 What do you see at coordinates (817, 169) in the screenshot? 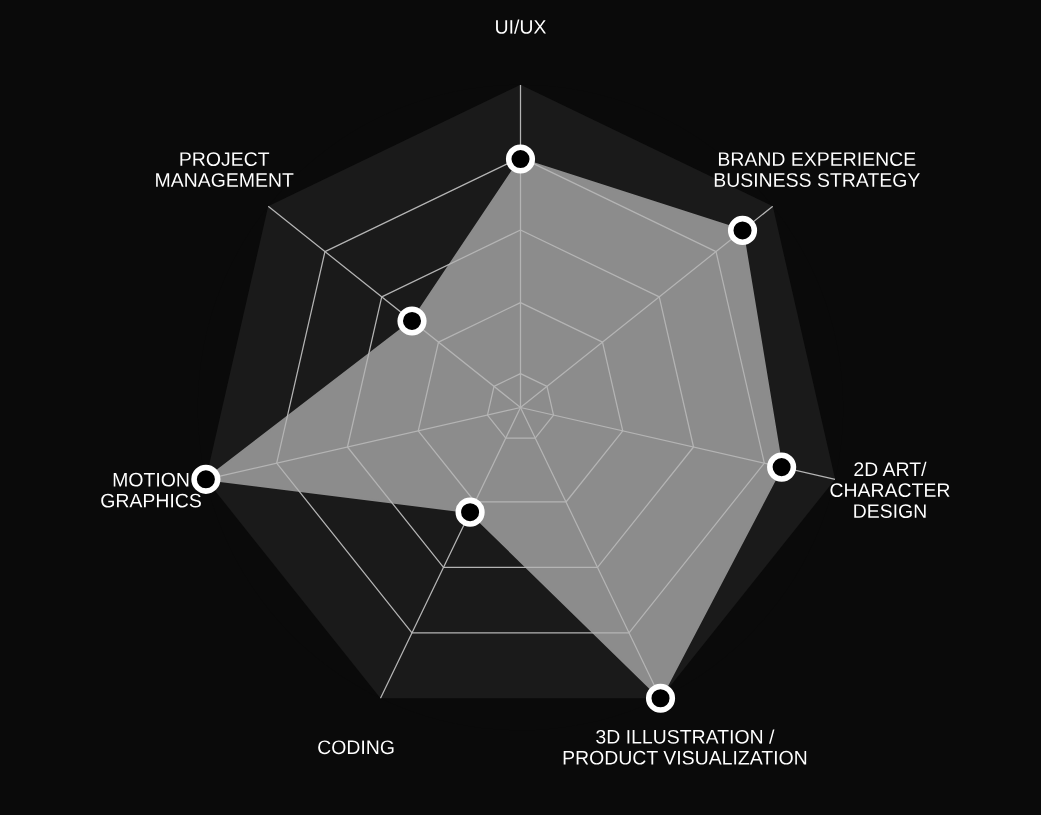
I see `spoke-label: BRAND EXPERIENCE BUSINESS STRATEGY` at bounding box center [817, 169].